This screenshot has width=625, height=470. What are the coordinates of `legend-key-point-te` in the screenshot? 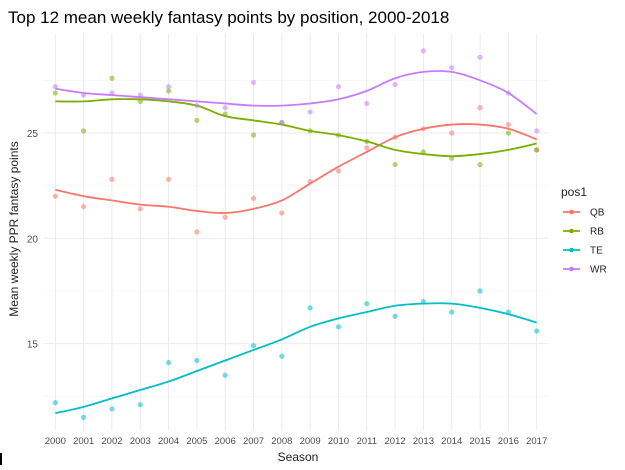 It's located at (571, 250).